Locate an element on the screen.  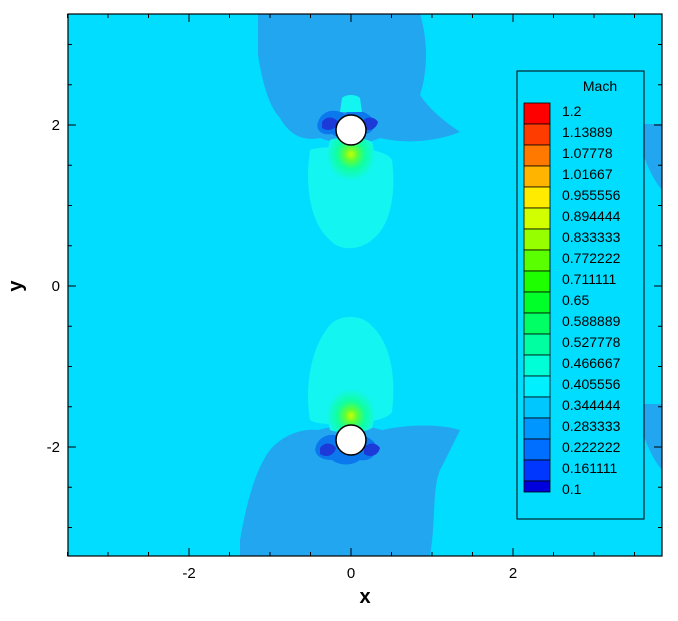
legend-level-label: 0.161111 is located at coordinates (589, 468).